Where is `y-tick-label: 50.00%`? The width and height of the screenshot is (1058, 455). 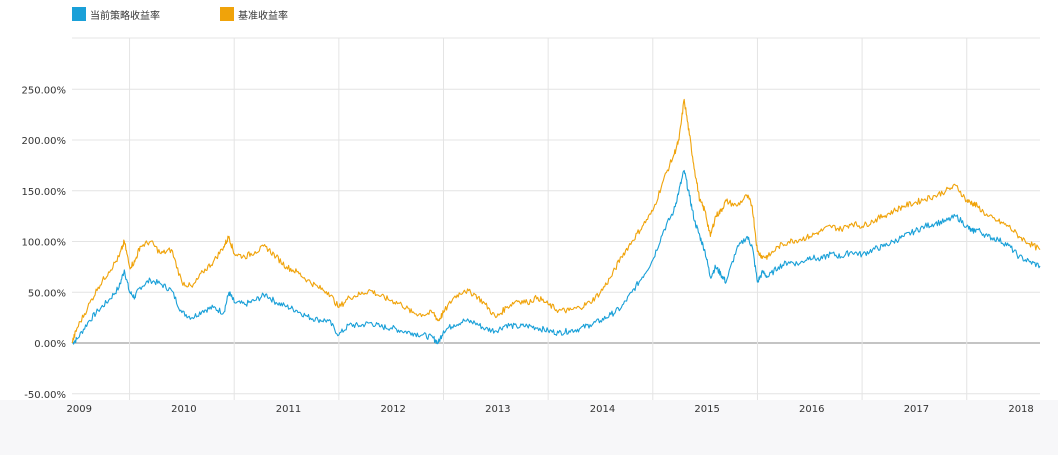
y-tick-label: 50.00% is located at coordinates (47, 293).